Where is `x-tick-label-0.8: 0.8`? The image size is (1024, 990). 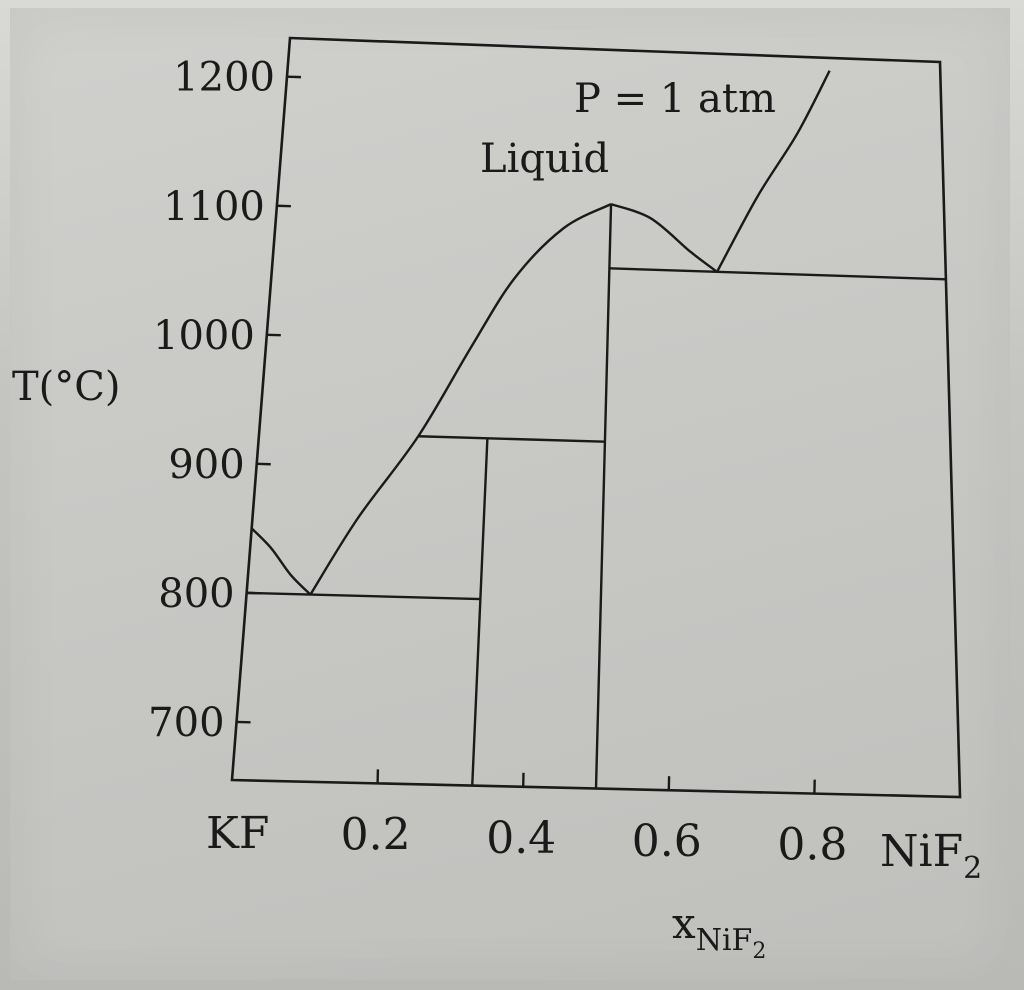
x-tick-label-0.8: 0.8 is located at coordinates (812, 845).